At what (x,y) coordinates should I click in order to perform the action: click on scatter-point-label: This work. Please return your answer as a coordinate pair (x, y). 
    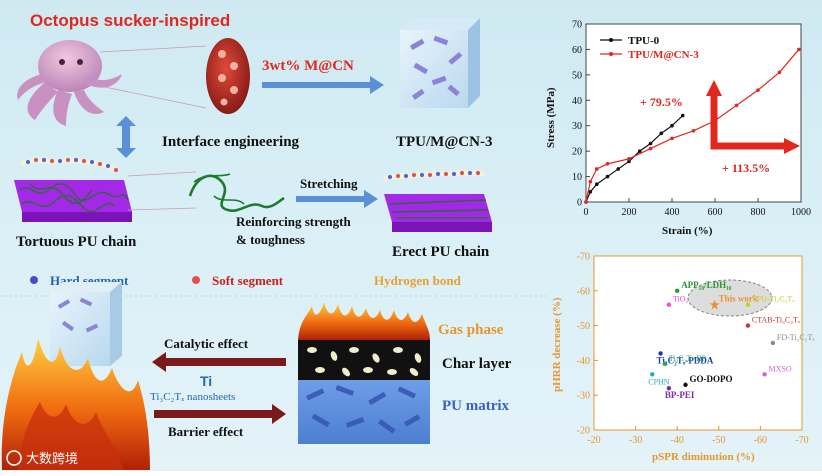
    Looking at the image, I should click on (738, 299).